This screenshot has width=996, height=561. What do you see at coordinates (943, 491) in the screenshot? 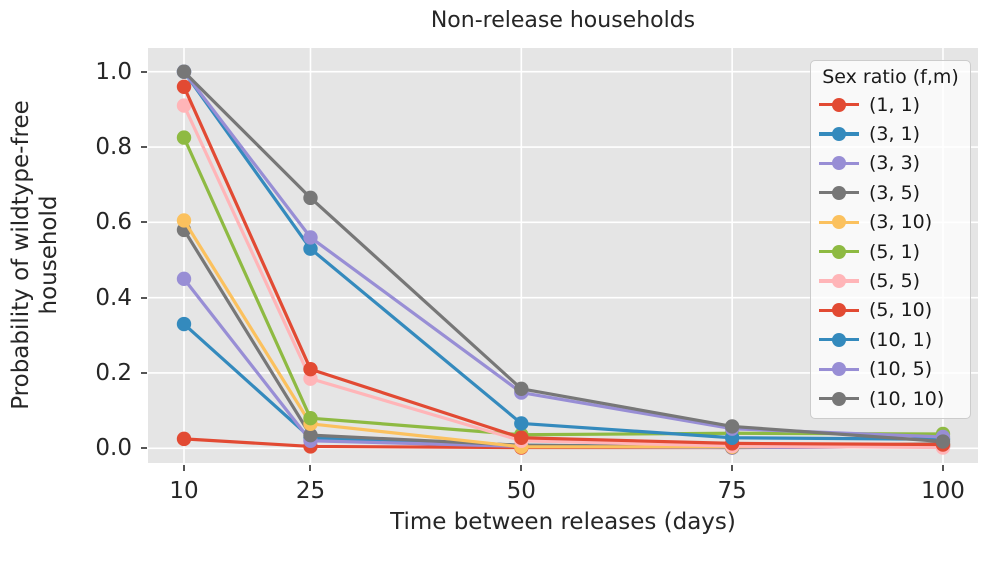
I see `x-tick-label-100: 100` at bounding box center [943, 491].